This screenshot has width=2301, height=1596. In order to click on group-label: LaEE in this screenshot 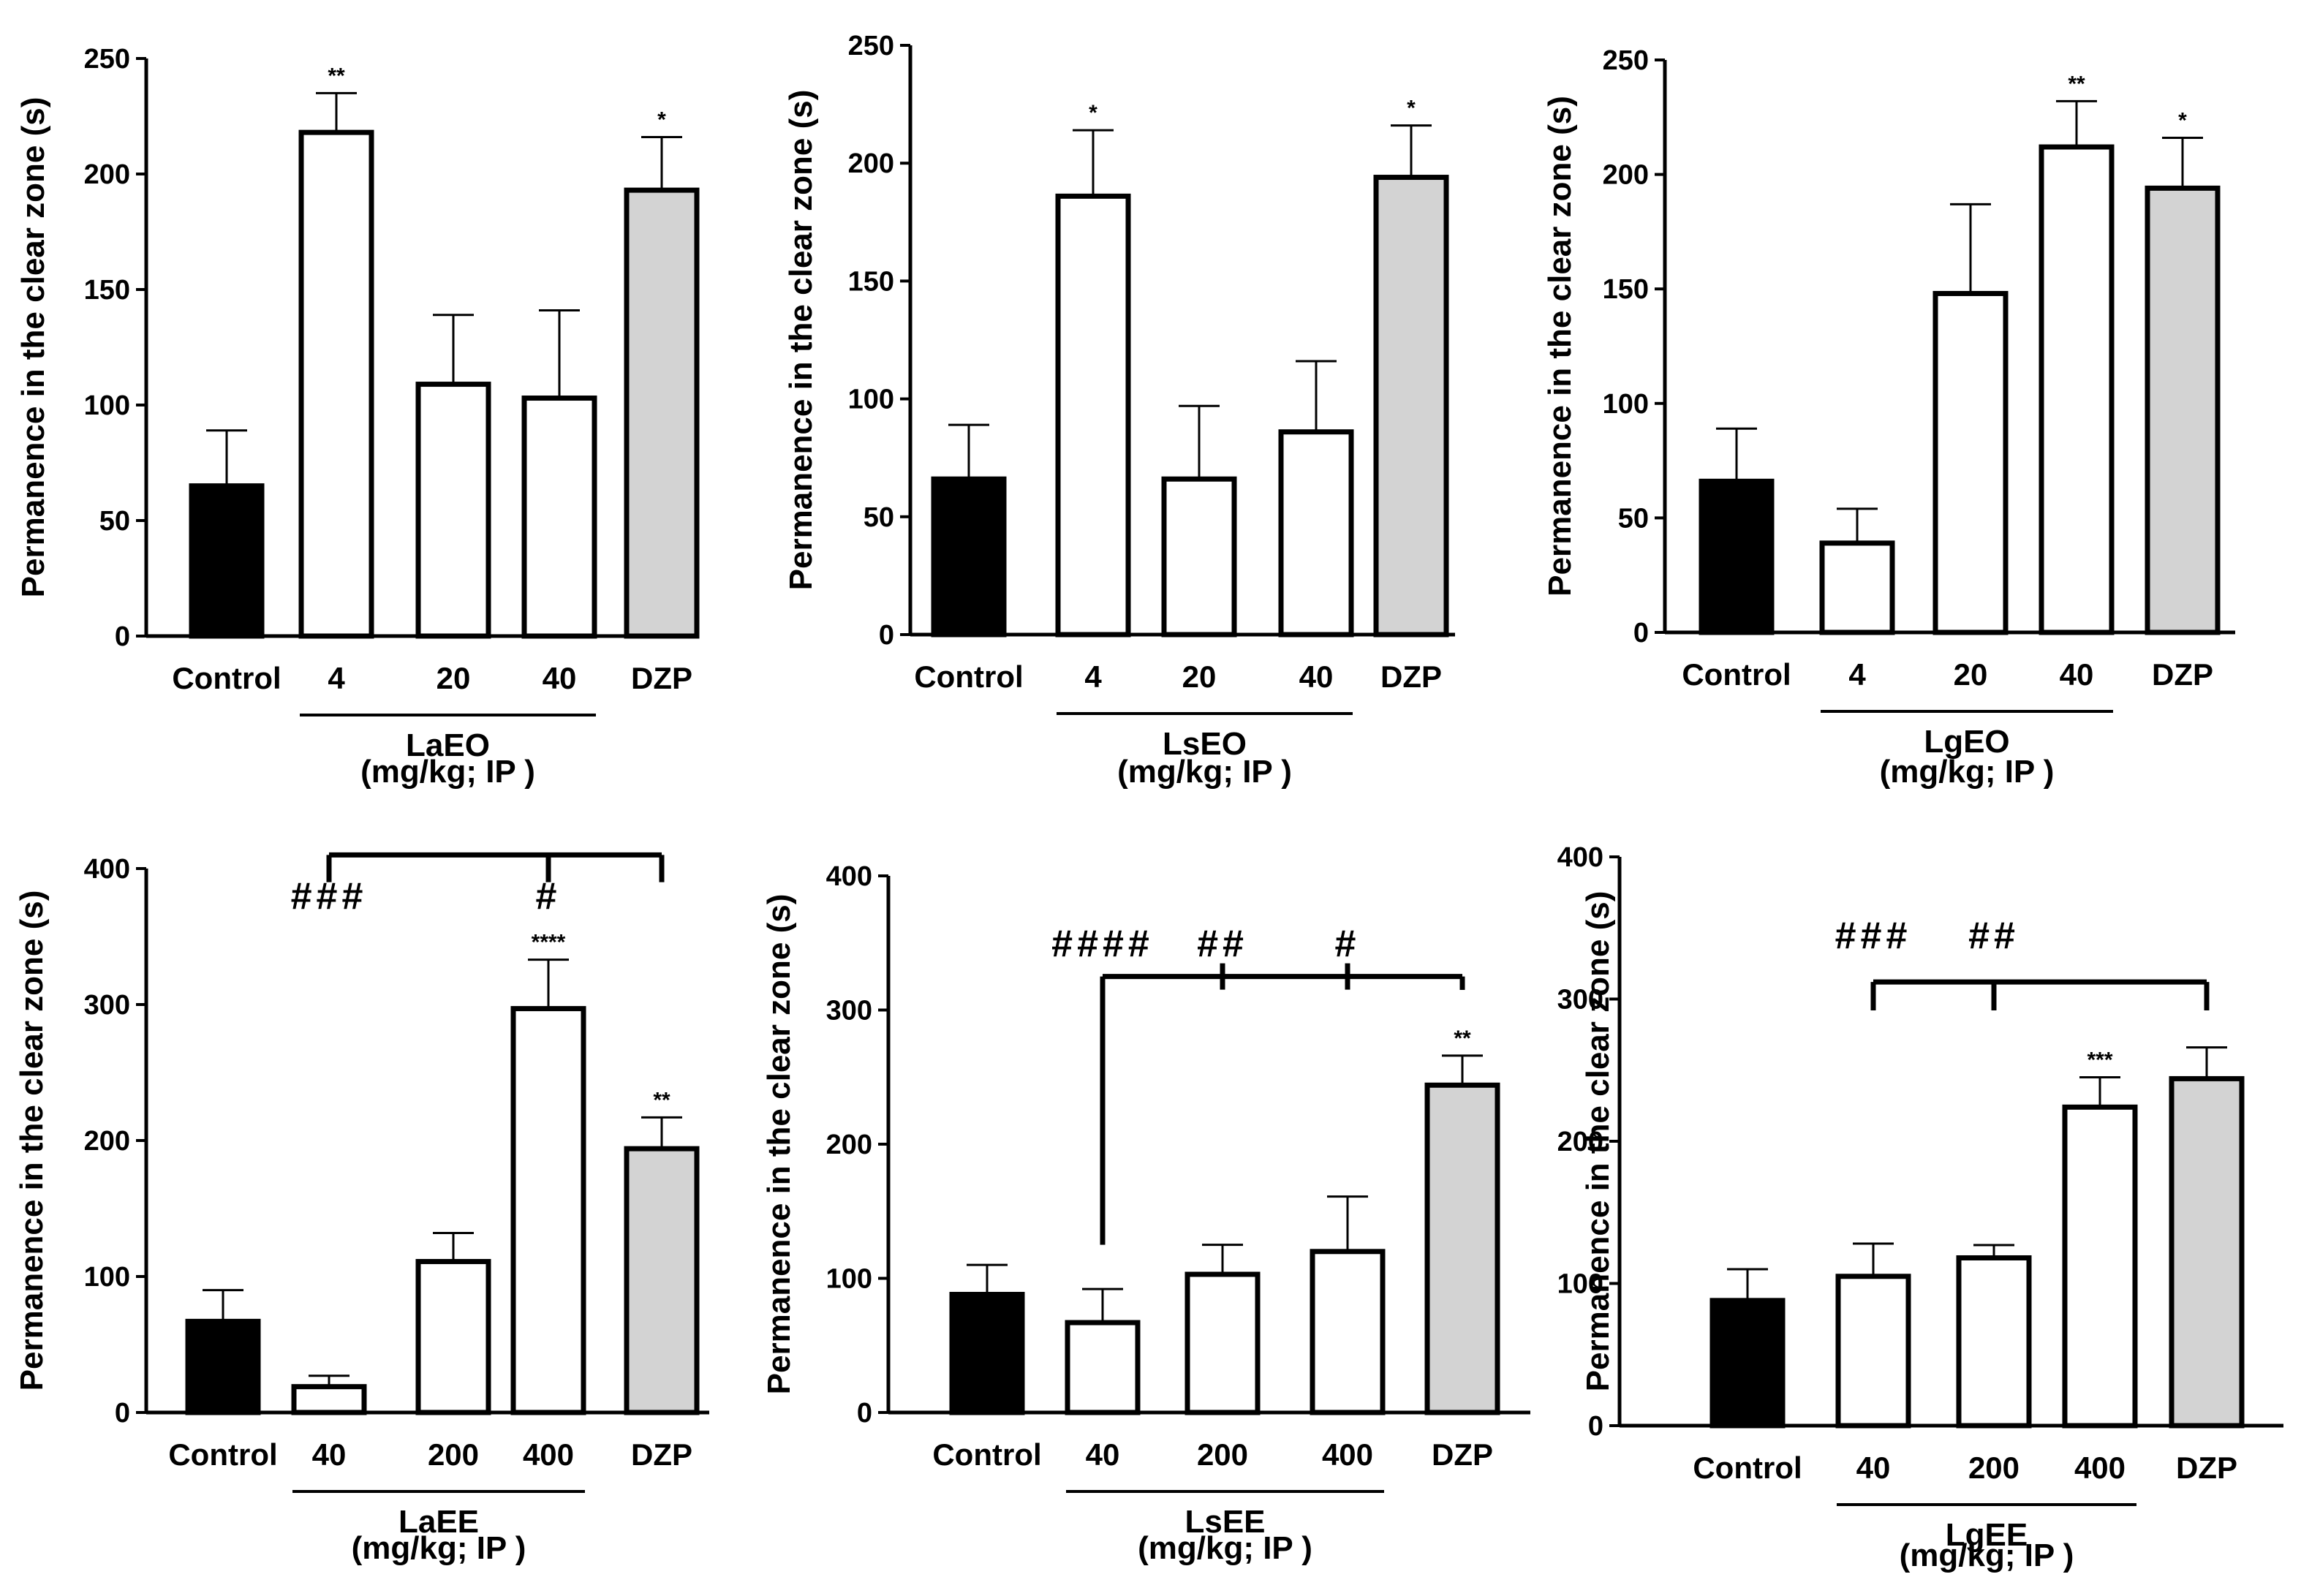, I will do `click(438, 1522)`.